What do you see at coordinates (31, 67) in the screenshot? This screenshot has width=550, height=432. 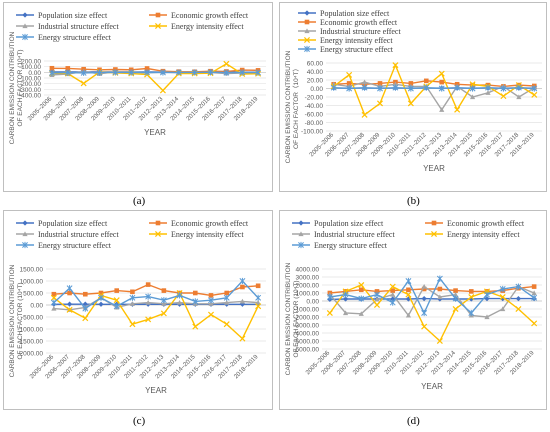 I see `y-tick-label: 100.00` at bounding box center [31, 67].